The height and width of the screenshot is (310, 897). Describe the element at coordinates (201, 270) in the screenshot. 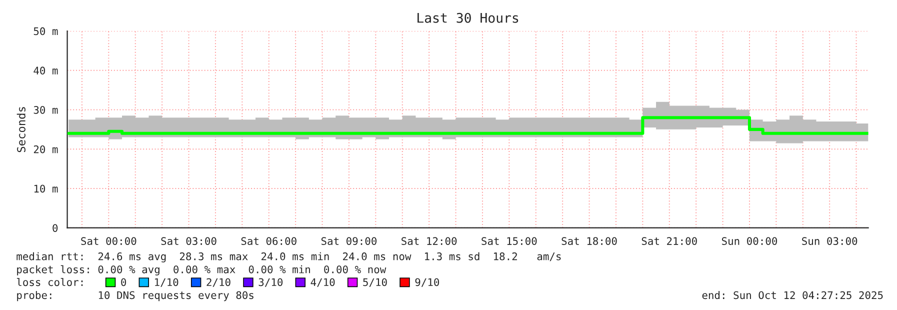

I see `text: packet loss: 0.00 % avg 0.00 % max 0.00 % min 0.00 % now` at that location.